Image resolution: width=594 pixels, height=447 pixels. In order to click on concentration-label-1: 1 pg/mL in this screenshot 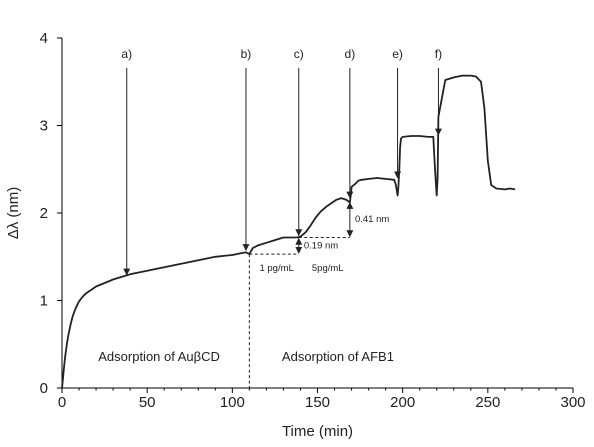, I will do `click(276, 268)`.